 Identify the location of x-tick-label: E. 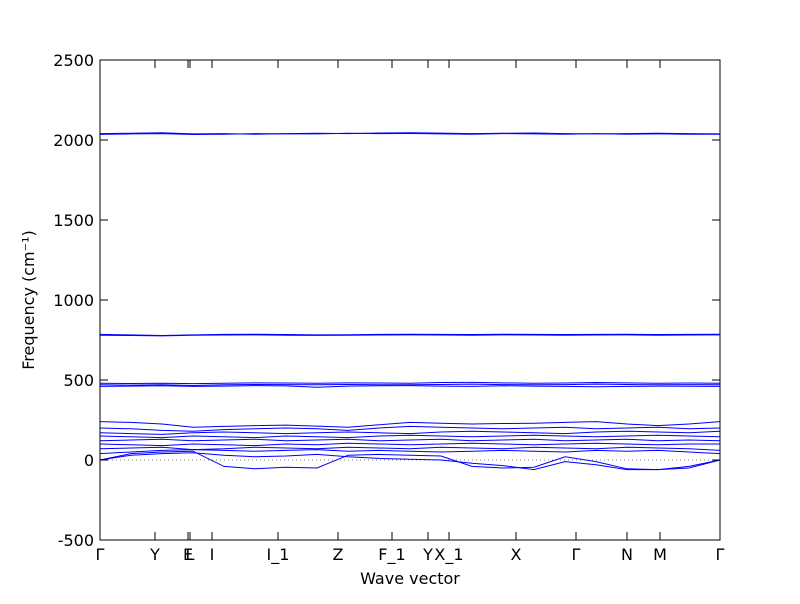
(188, 554).